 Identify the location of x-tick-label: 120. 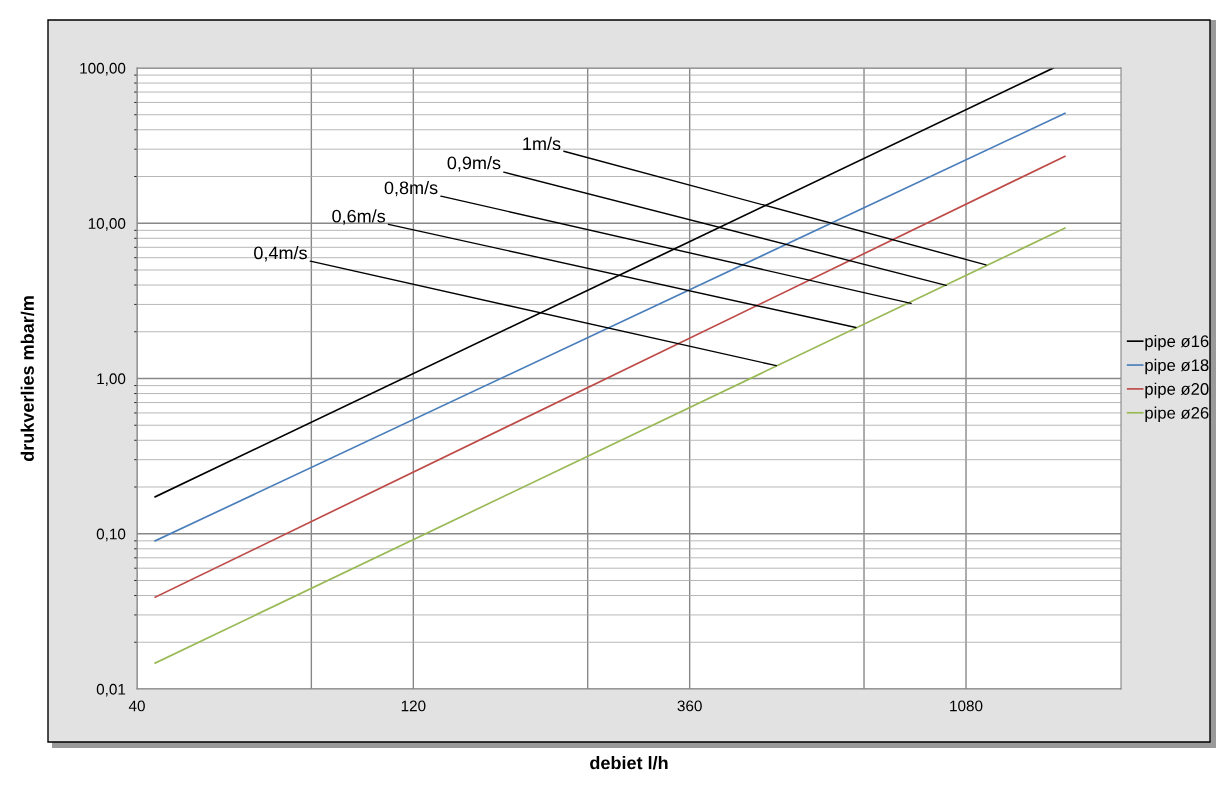
(413, 706).